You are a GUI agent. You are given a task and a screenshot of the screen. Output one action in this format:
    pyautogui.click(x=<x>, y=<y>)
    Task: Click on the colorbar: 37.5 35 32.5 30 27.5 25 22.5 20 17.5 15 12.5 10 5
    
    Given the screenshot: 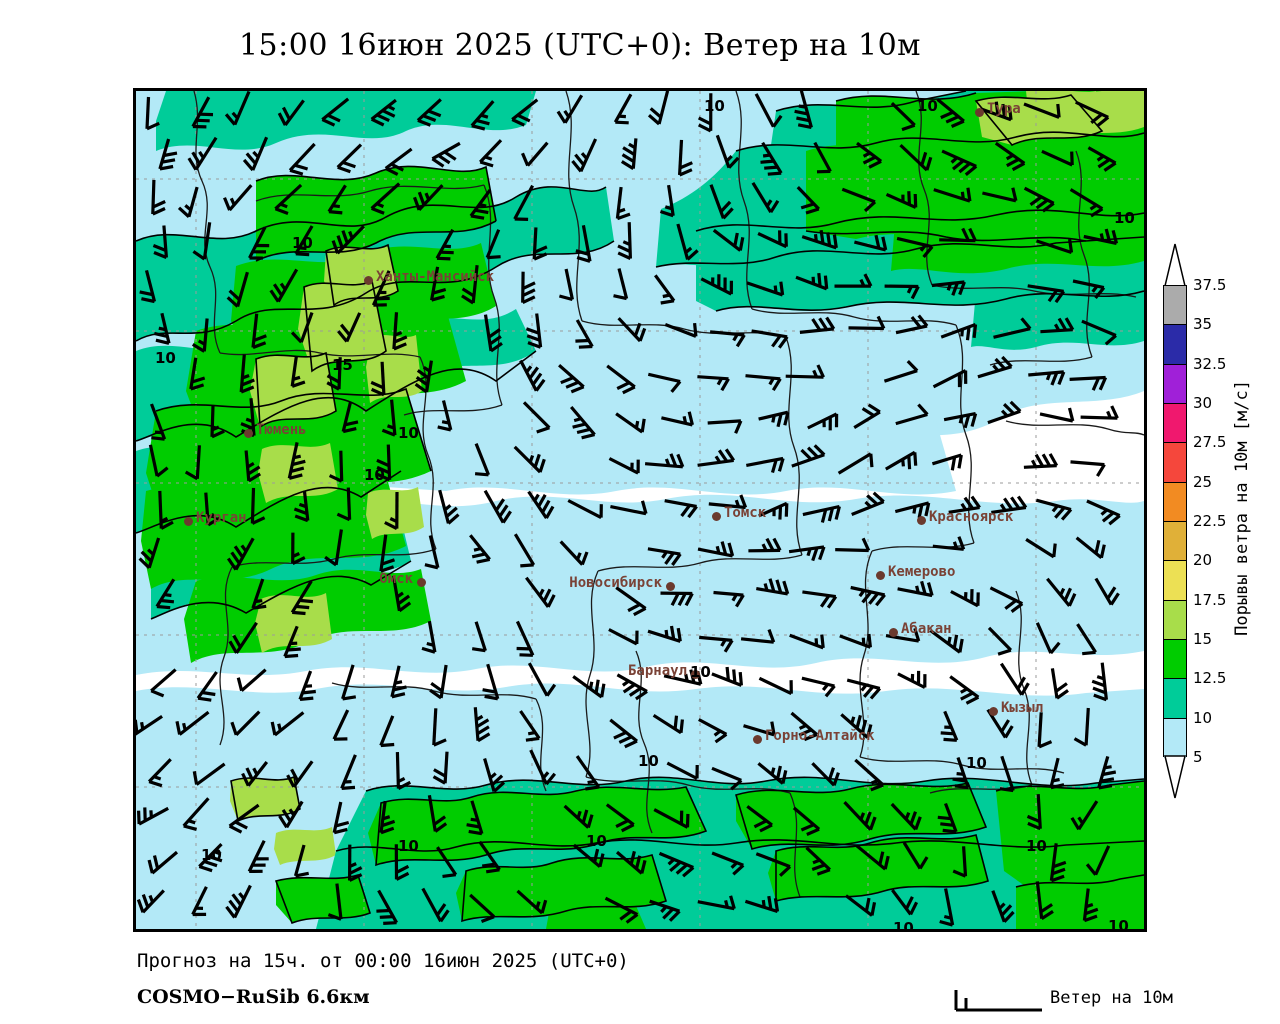 What is the action you would take?
    pyautogui.click(x=1194, y=523)
    